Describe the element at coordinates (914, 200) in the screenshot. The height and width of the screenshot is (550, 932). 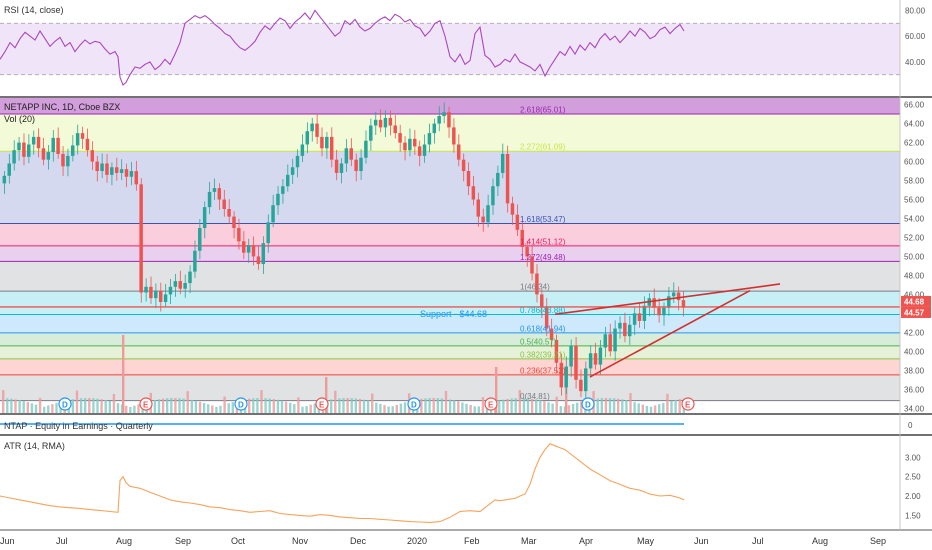
I see `price-tick-label: 56.00` at that location.